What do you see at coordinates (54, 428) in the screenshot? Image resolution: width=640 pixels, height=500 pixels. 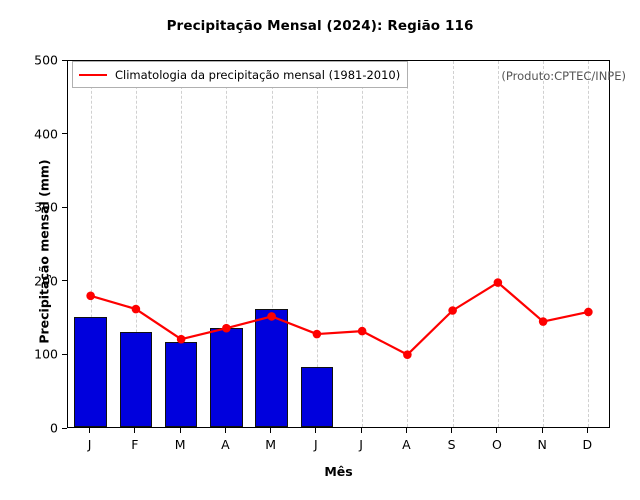 I see `y-tick-label: 0` at bounding box center [54, 428].